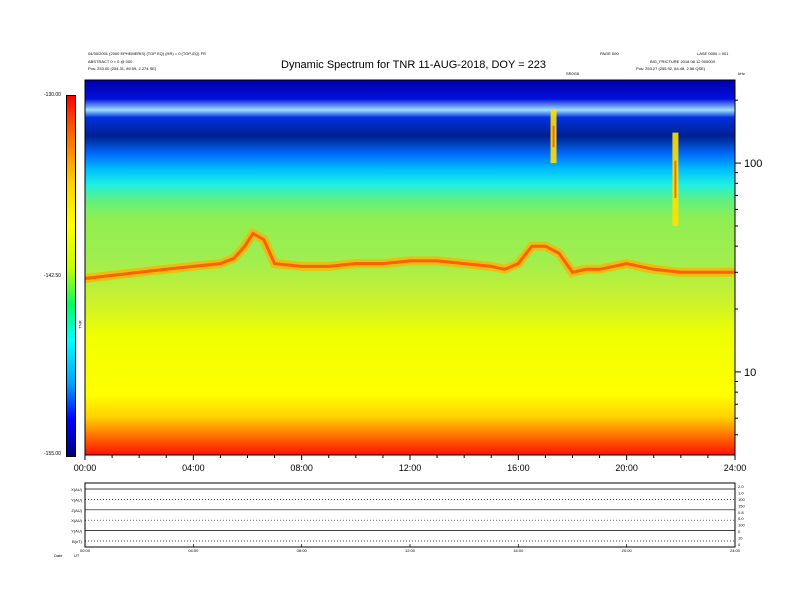  What do you see at coordinates (609, 53) in the screenshot?
I see `header-info-right-1: PAGE 000` at bounding box center [609, 53].